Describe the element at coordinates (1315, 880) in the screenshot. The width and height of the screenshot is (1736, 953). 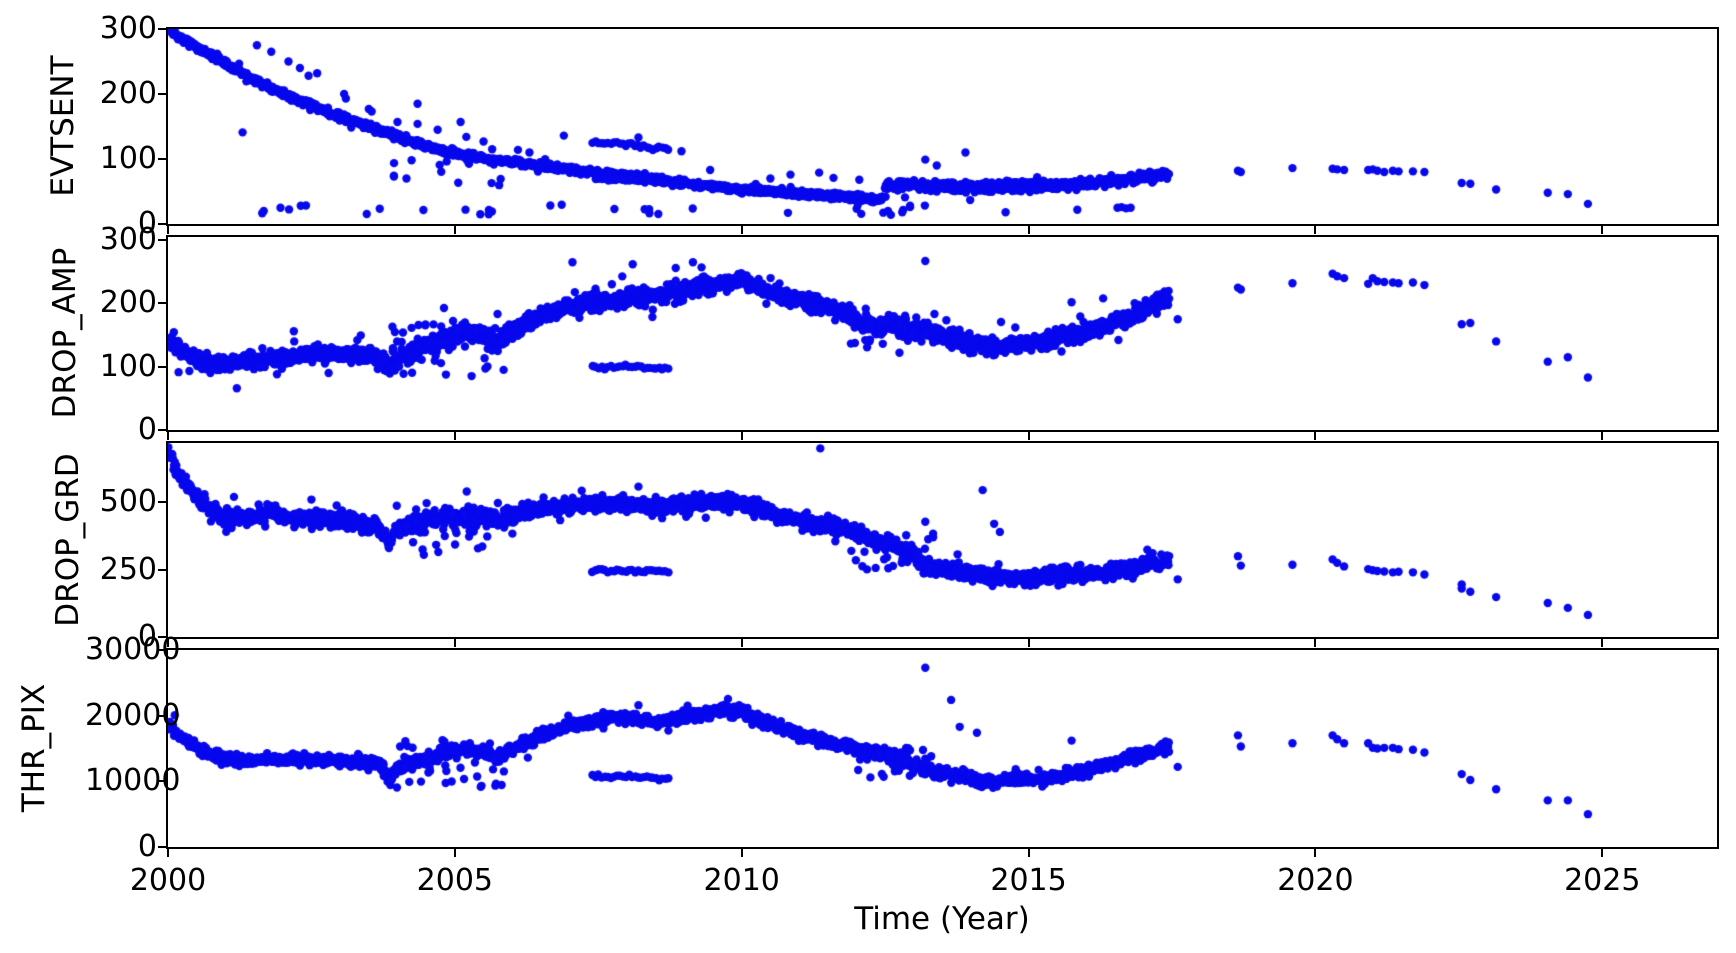
I see `x-tick-label: 2020` at that location.